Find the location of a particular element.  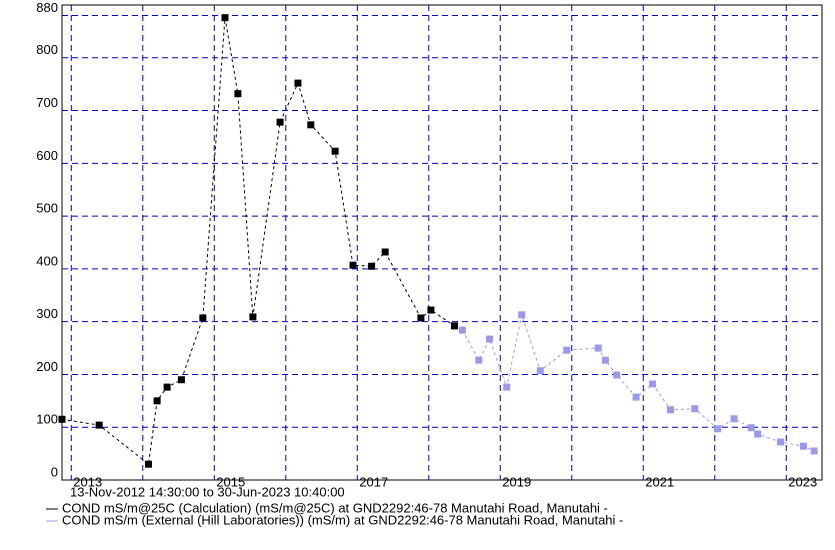

x-tick-label: 2019 is located at coordinates (516, 481).